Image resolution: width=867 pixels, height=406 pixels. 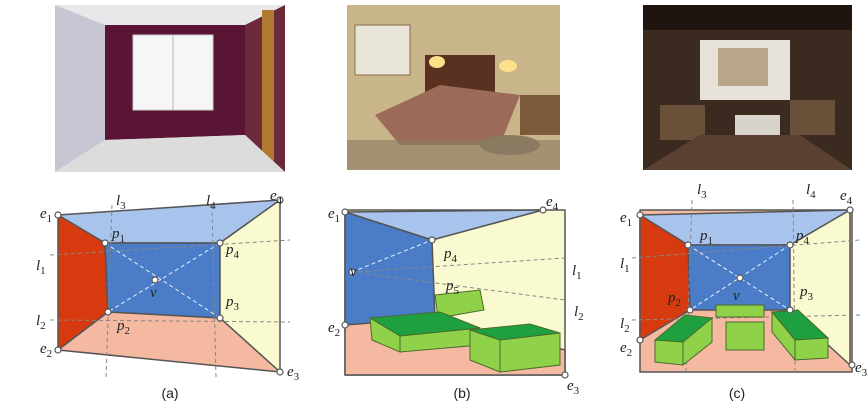 What do you see at coordinates (737, 393) in the screenshot?
I see `caption: (c)` at bounding box center [737, 393].